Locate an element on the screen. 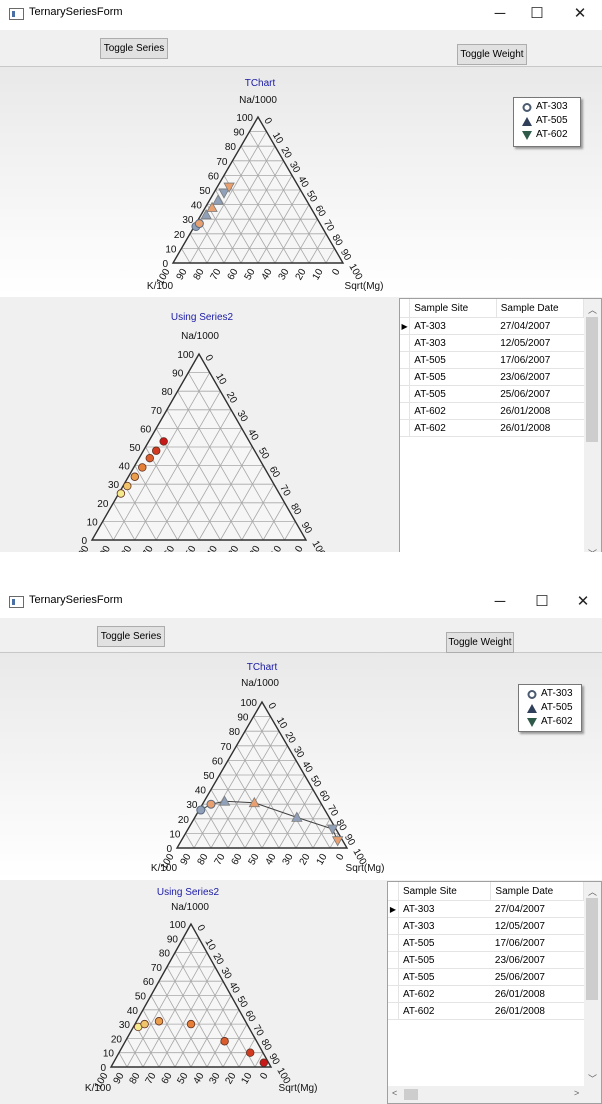  horizontal-scrollbar: < > is located at coordinates (494, 1094).